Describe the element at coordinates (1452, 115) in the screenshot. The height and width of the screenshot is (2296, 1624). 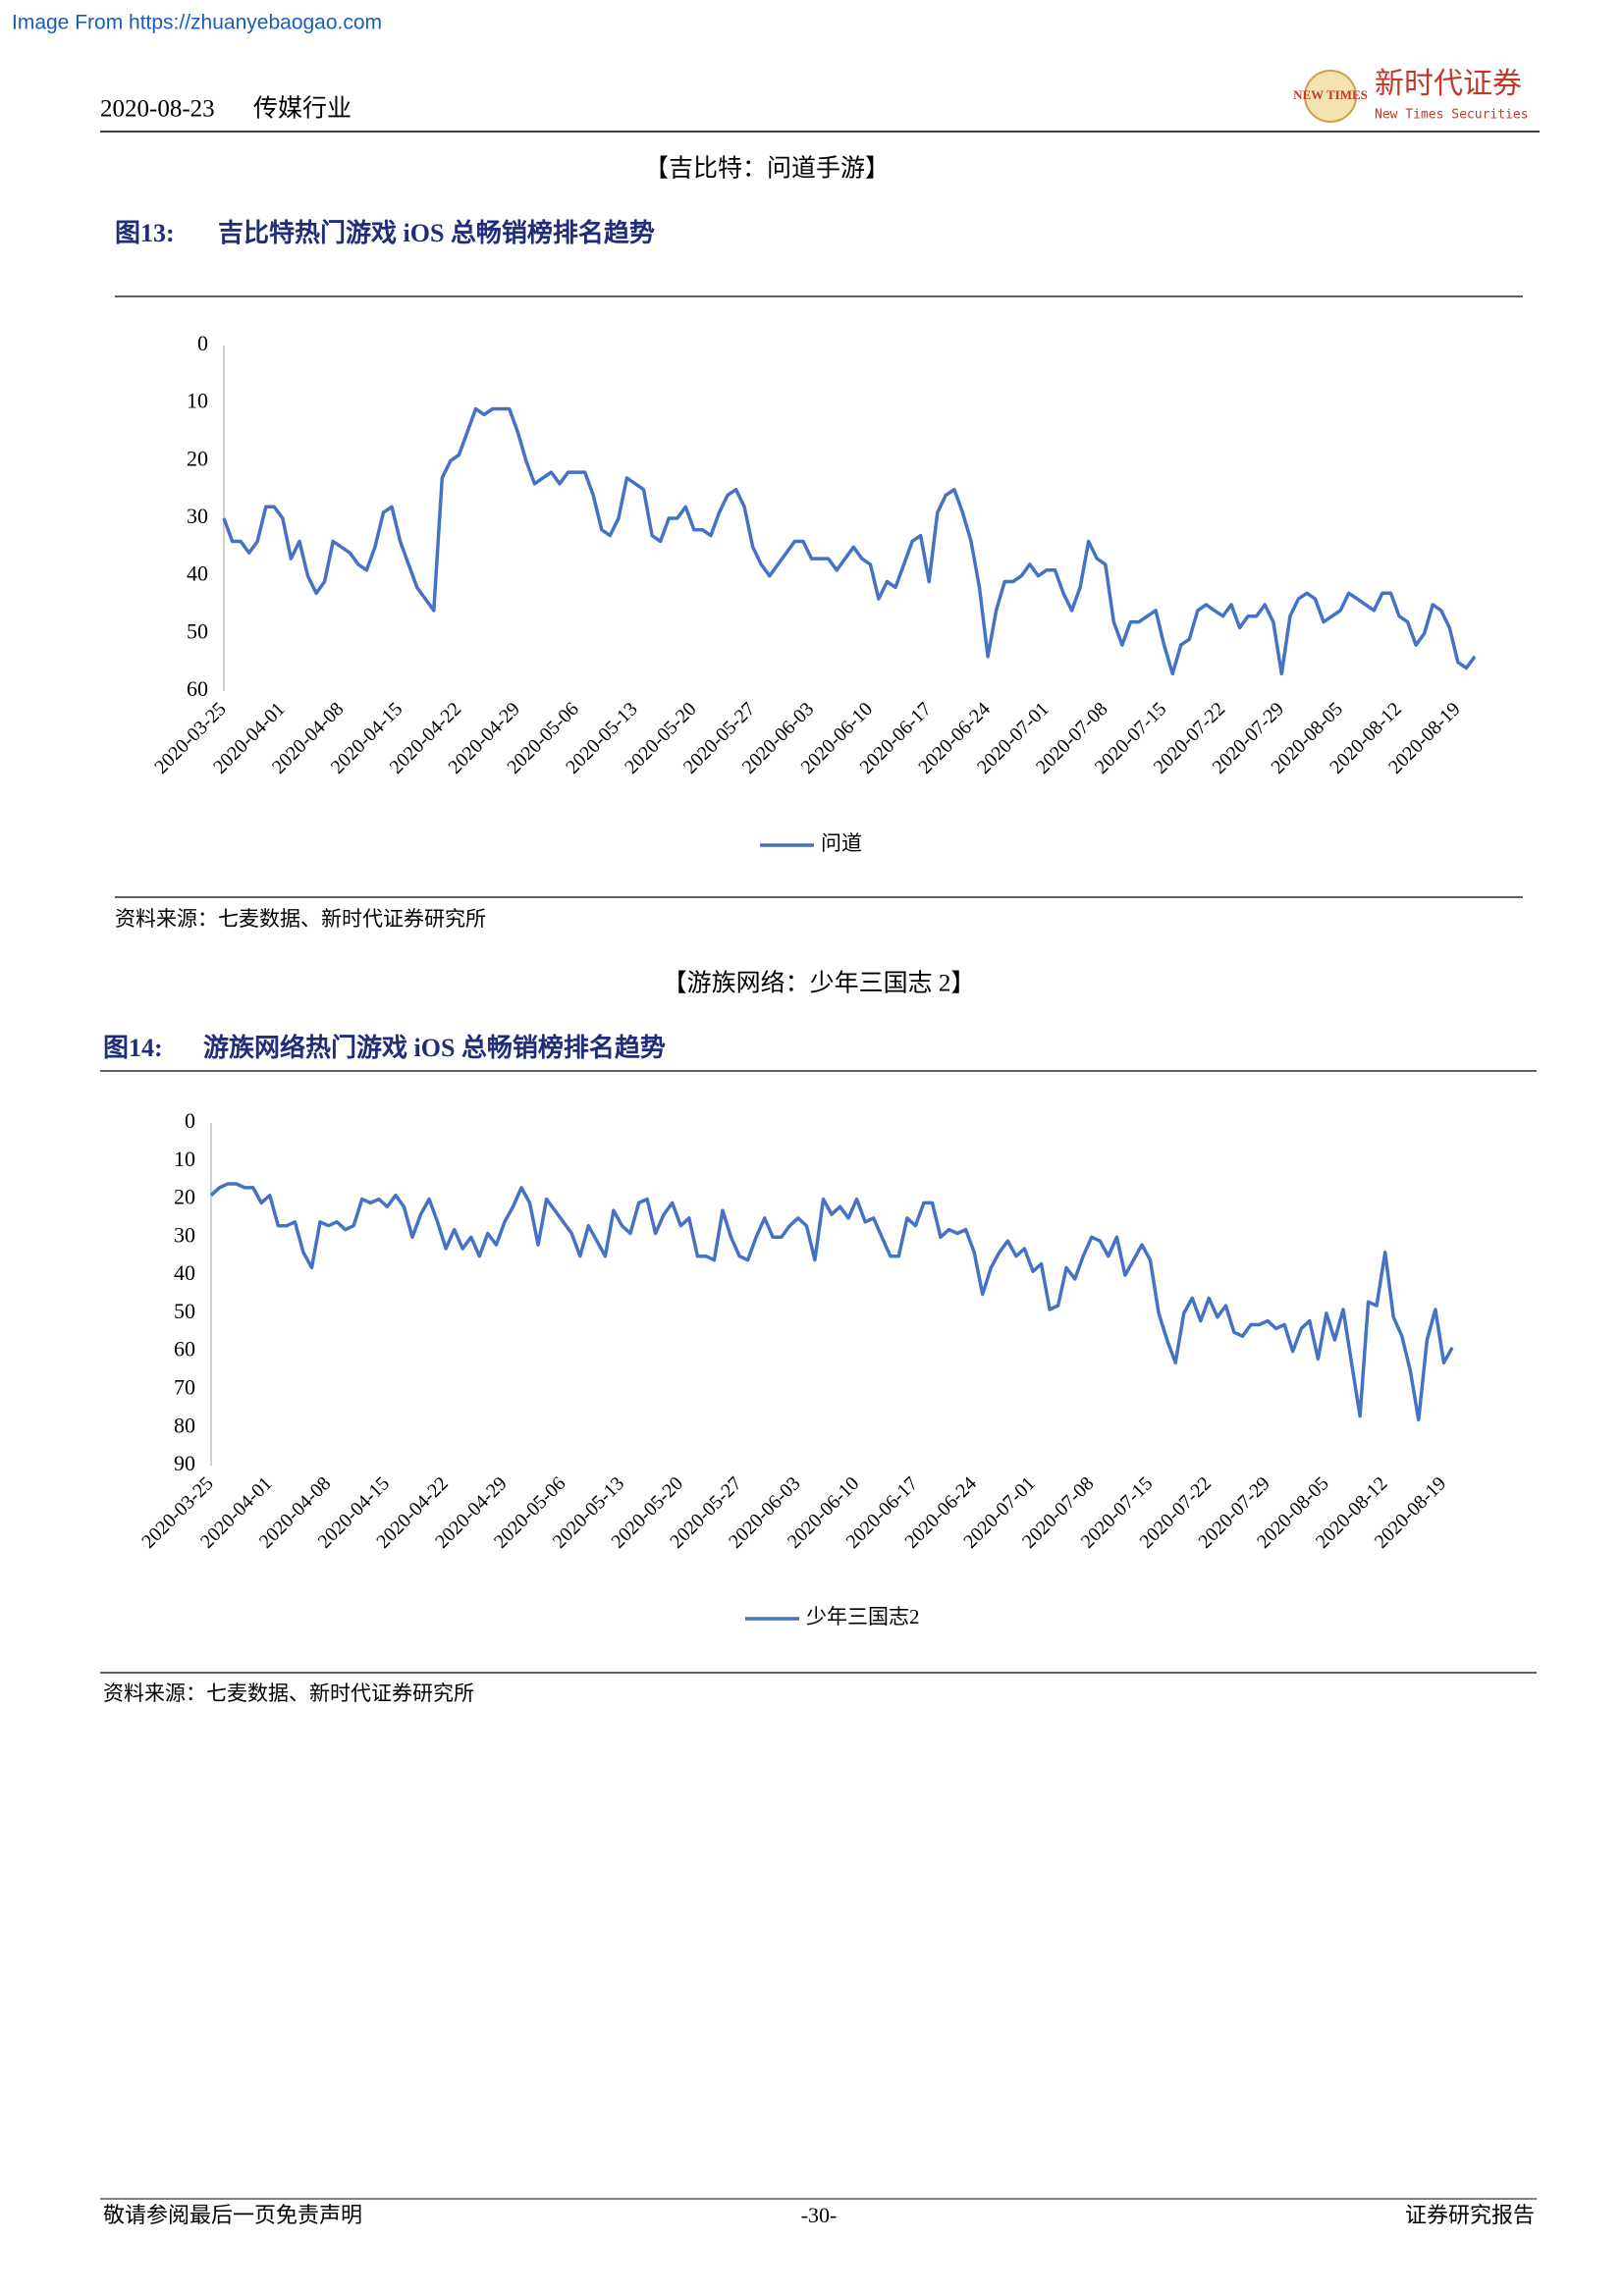
I see `logo-en: New Times Securities` at that location.